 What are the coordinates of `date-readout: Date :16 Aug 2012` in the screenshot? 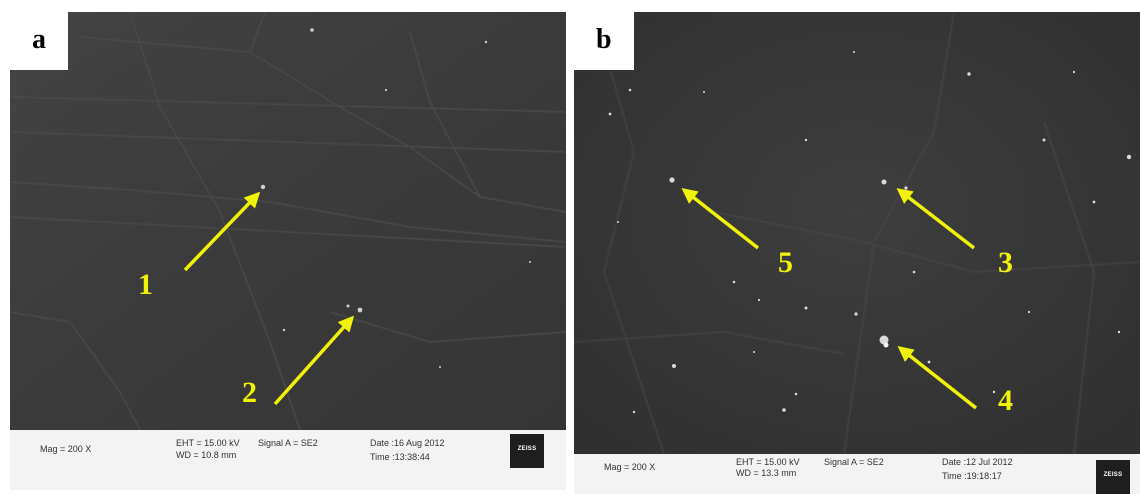 It's located at (407, 443).